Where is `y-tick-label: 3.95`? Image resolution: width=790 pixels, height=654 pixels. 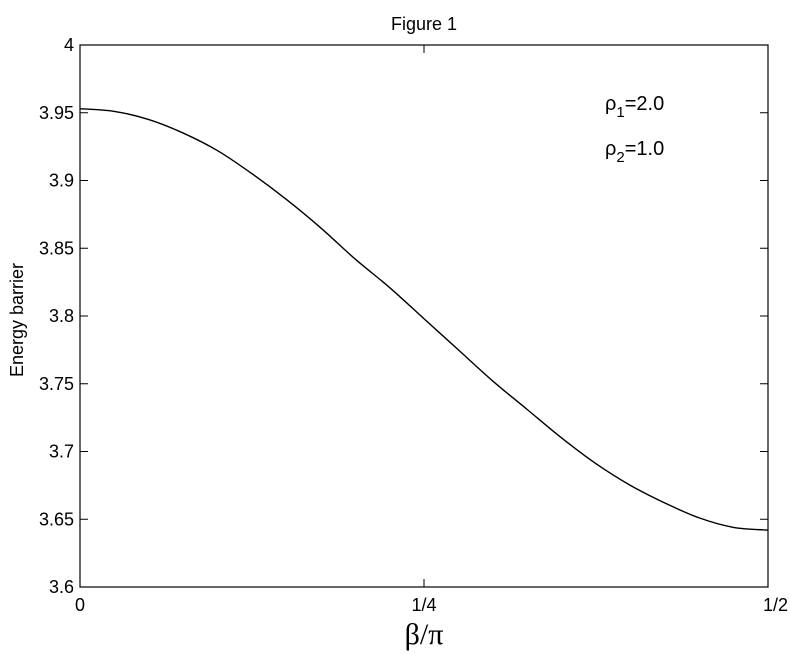
y-tick-label: 3.95 is located at coordinates (56, 113).